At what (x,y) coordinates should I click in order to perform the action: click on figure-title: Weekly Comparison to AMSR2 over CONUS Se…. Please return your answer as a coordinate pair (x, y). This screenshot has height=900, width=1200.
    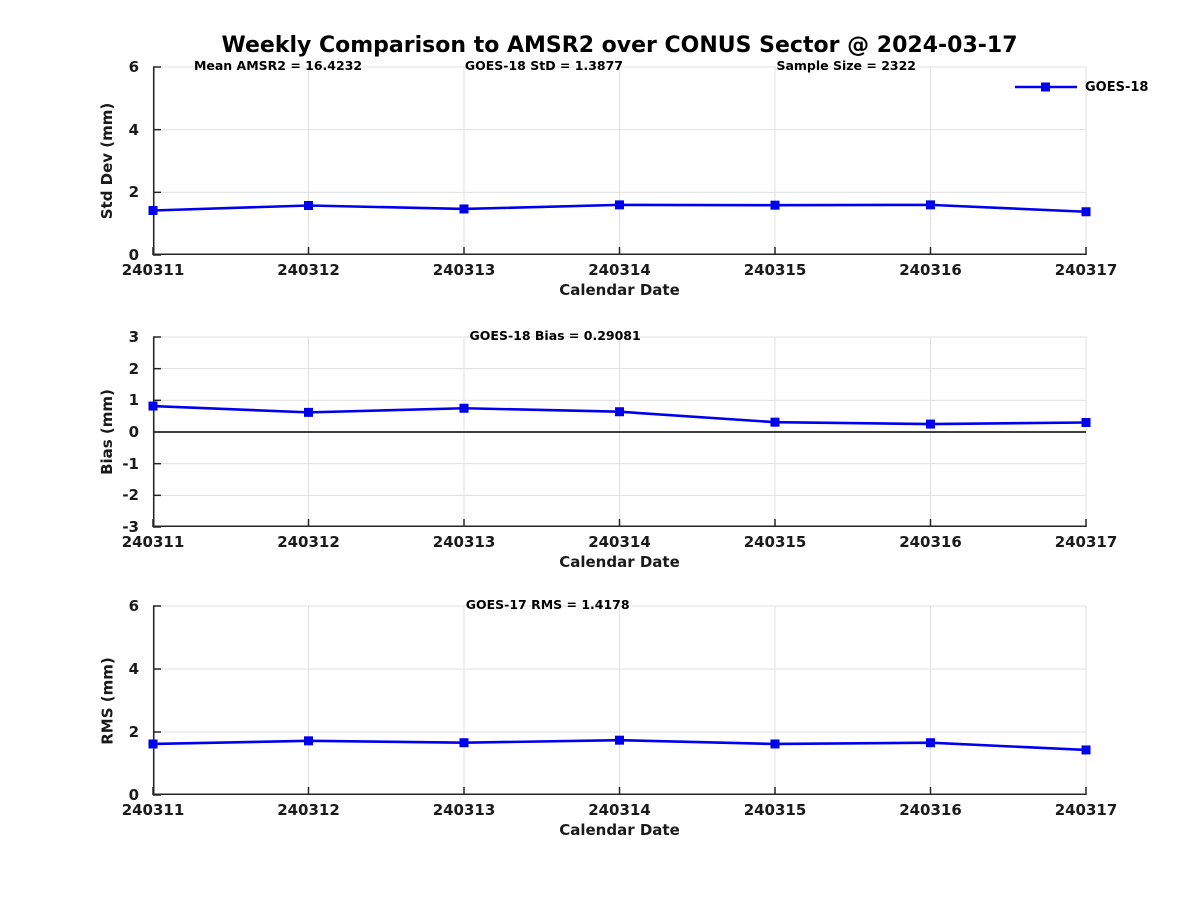
    Looking at the image, I should click on (619, 45).